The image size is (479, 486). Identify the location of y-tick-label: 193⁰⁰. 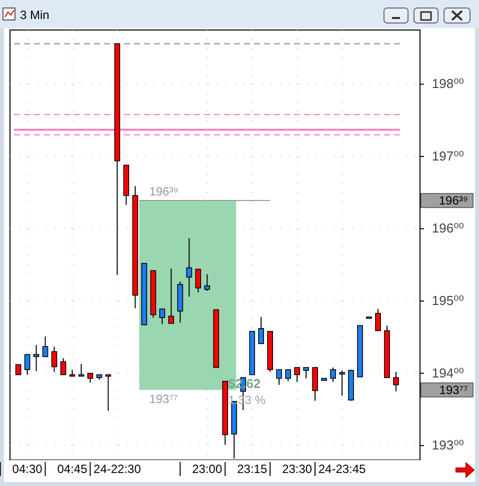
(448, 445).